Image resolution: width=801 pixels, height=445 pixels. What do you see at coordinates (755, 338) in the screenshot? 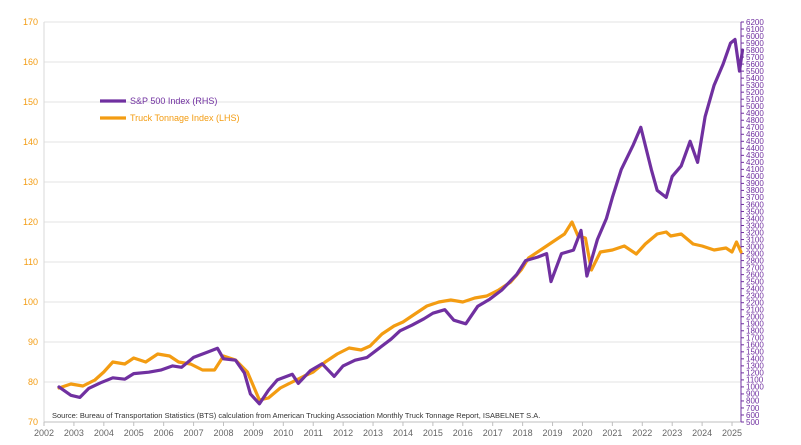
I see `right-tick-label: 1700` at bounding box center [755, 338].